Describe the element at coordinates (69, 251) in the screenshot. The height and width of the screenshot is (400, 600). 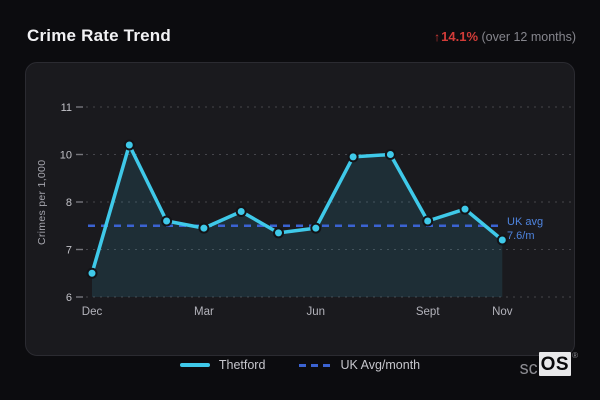
I see `y-tick-label: 7` at that location.